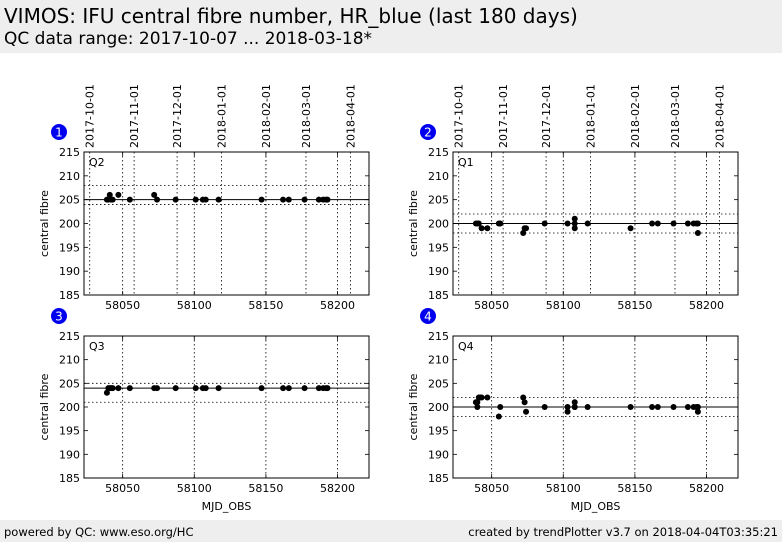 The image size is (782, 542). Describe the element at coordinates (177, 116) in the screenshot. I see `date-tick-label: 2017-12-01` at that location.